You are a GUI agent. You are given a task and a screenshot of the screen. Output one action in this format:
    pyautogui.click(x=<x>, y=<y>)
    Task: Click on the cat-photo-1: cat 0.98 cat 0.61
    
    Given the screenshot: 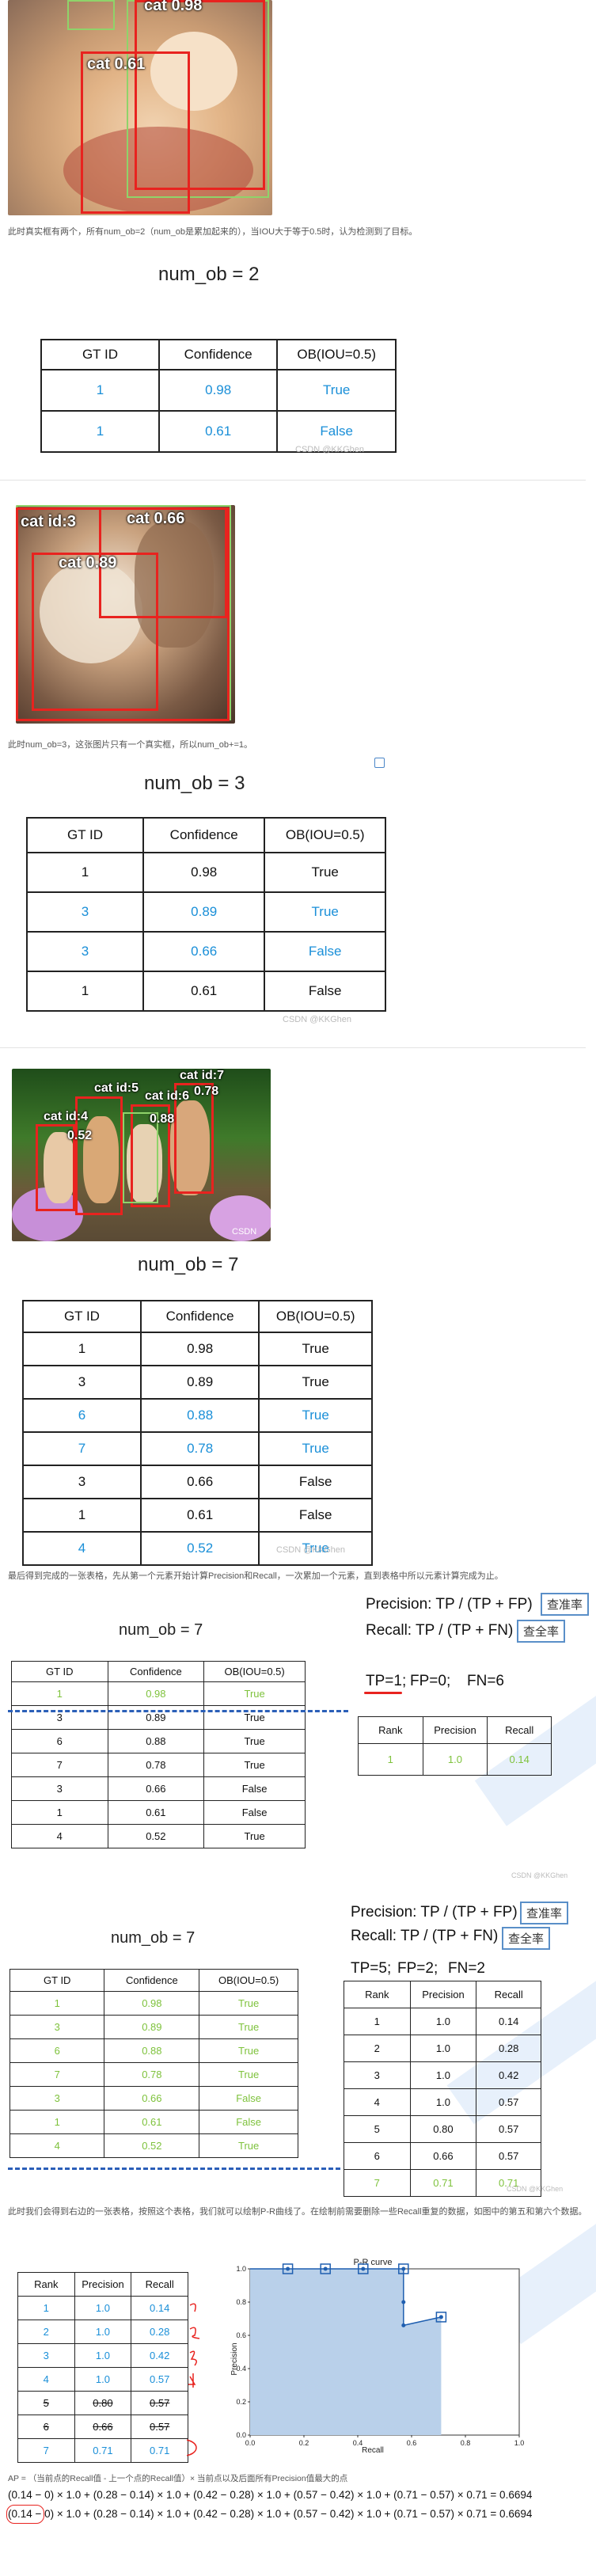 What is the action you would take?
    pyautogui.click(x=140, y=108)
    